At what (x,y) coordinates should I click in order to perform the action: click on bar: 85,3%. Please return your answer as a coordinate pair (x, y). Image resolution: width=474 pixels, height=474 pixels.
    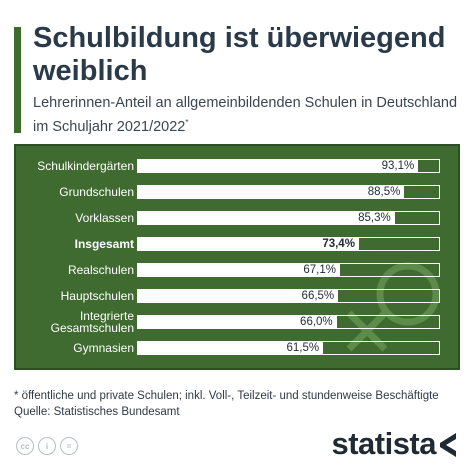
    Looking at the image, I should click on (266, 218).